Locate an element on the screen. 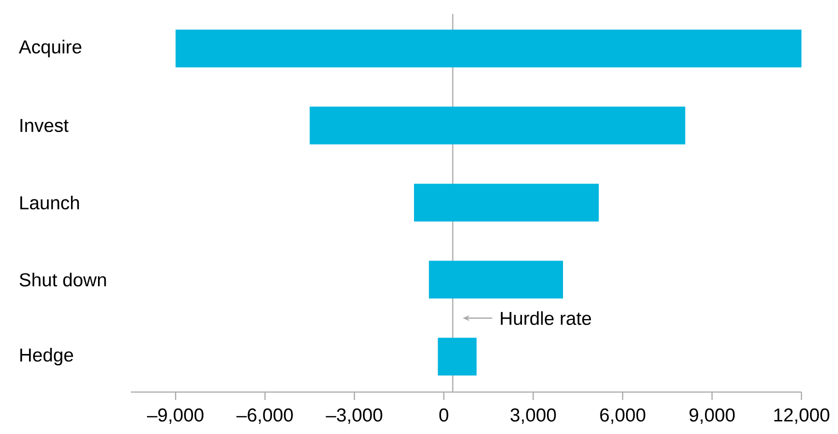  x-tick-label: –6,000 is located at coordinates (264, 416).